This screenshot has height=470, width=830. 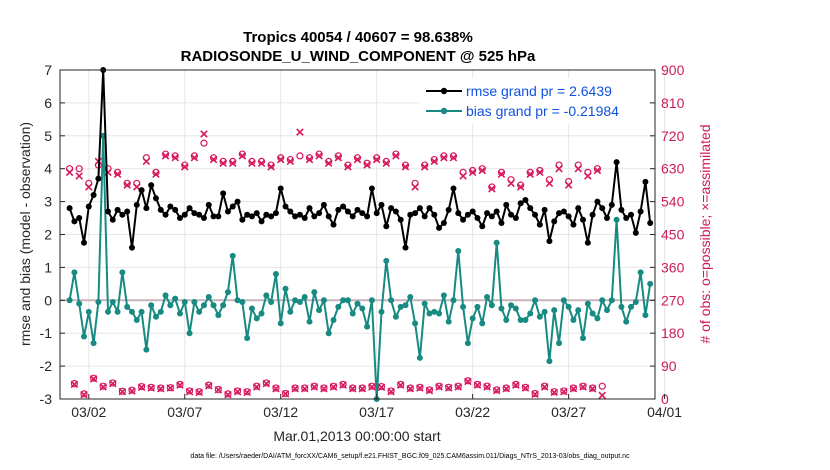 What do you see at coordinates (184, 412) in the screenshot?
I see `x-tick-label: 03/07` at bounding box center [184, 412].